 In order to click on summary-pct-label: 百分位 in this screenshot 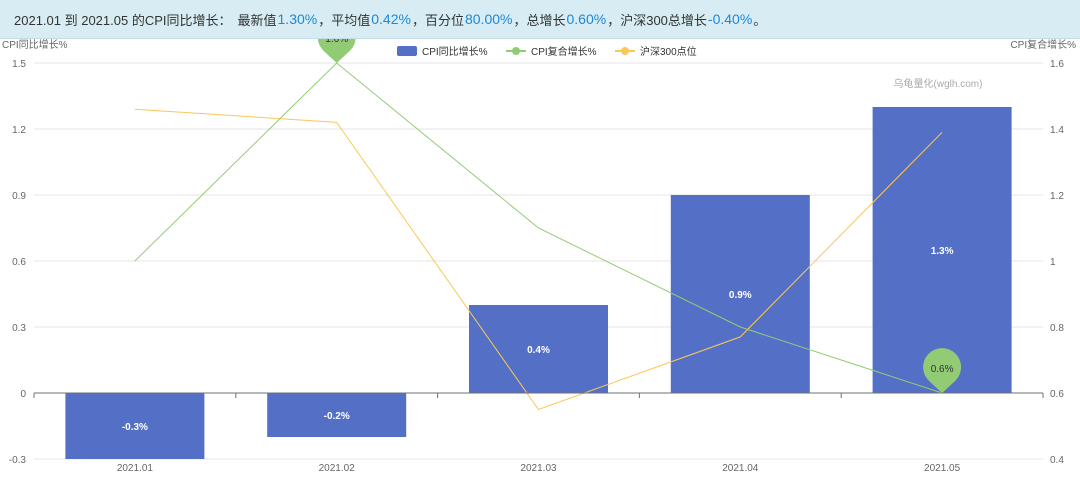, I will do `click(444, 20)`.